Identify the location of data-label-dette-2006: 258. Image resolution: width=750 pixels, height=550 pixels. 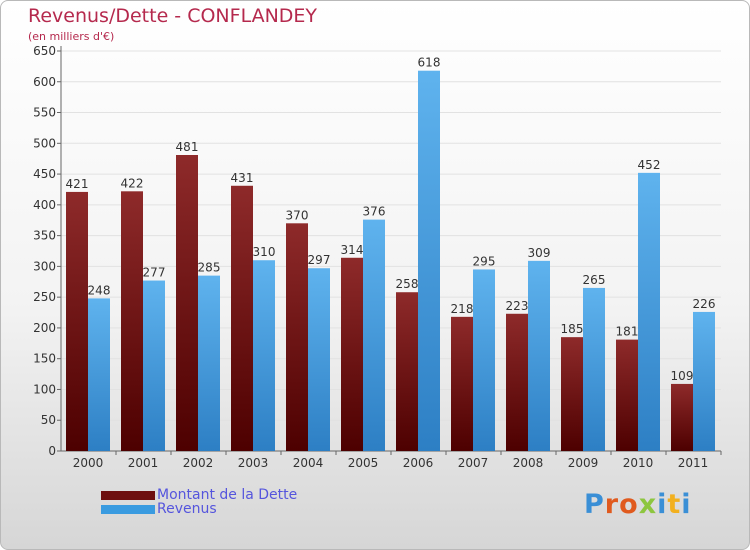
(407, 284).